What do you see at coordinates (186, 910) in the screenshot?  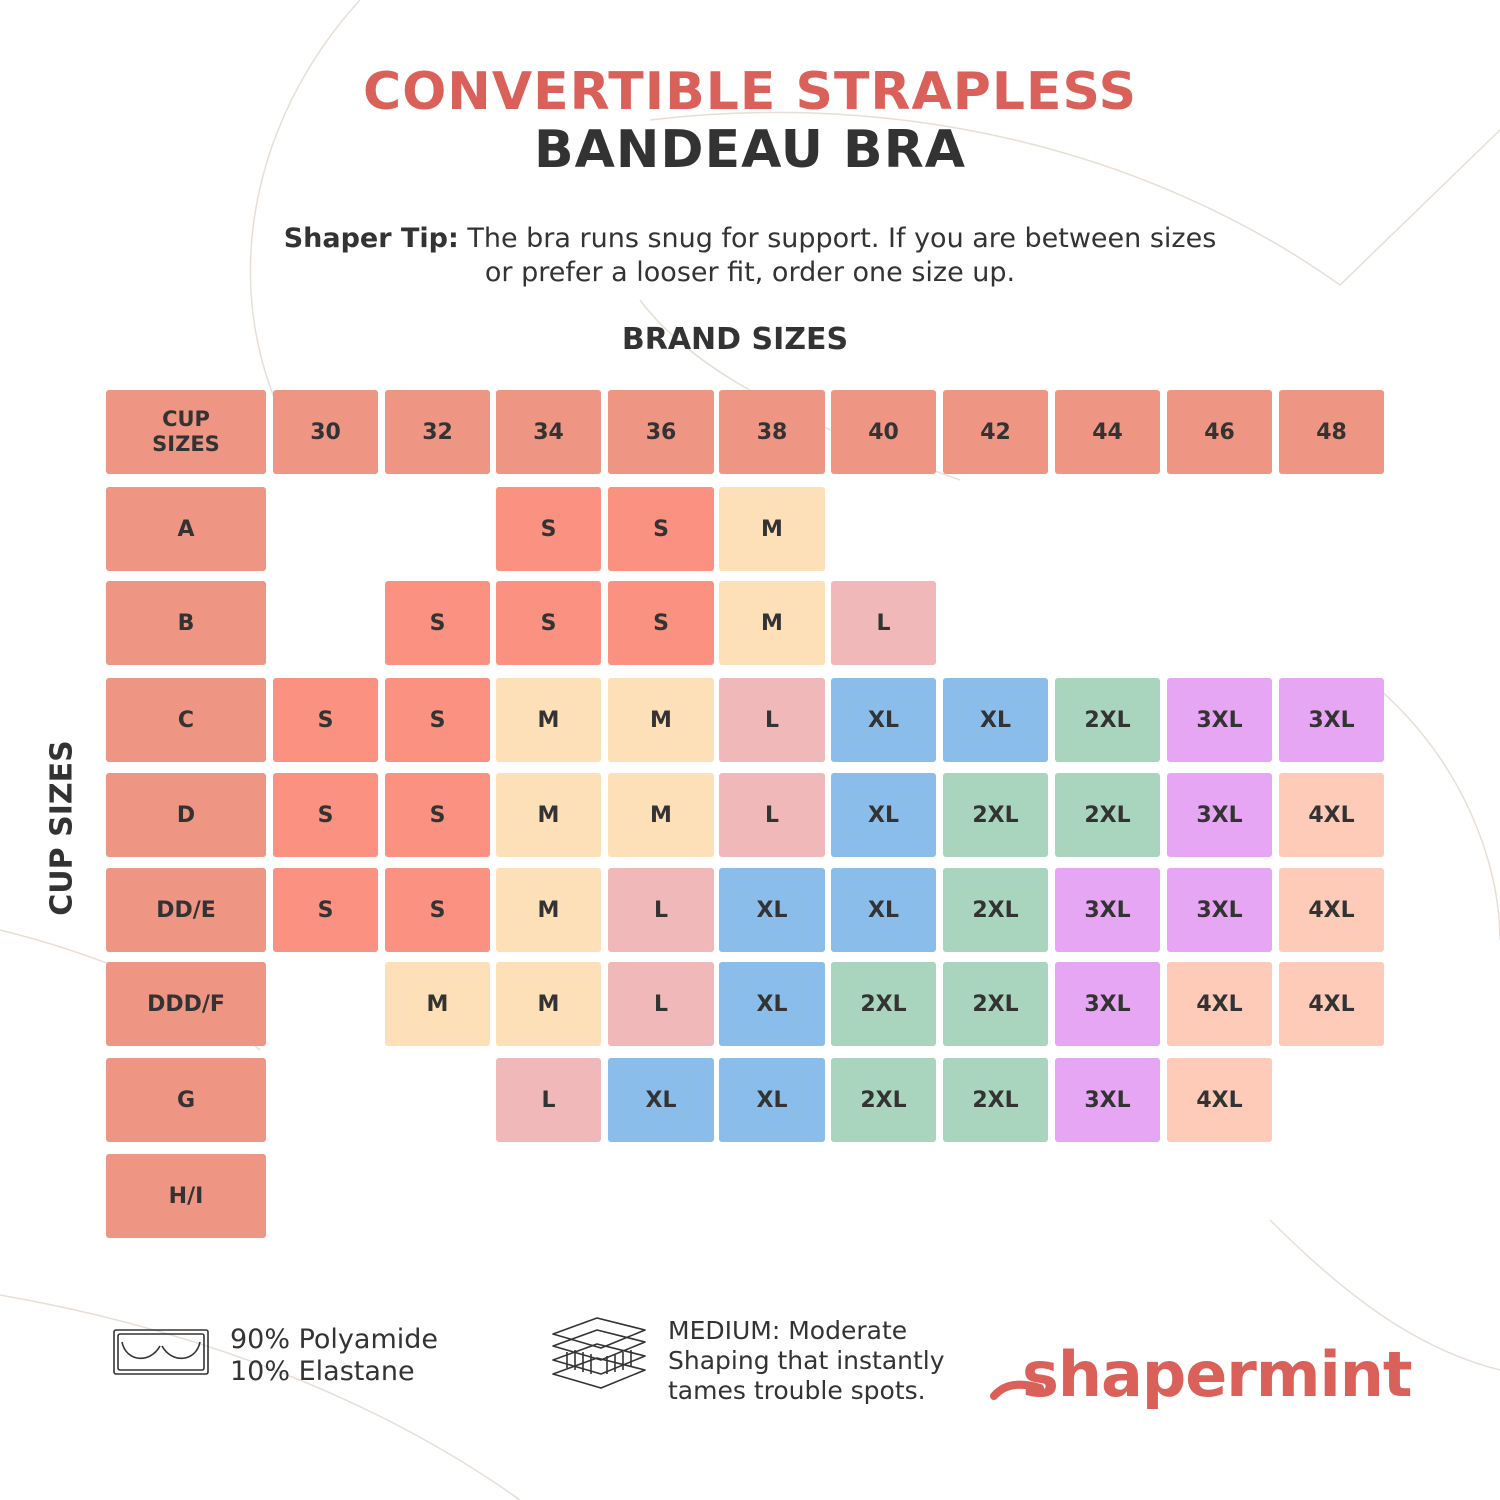 I see `cup-size-row-label: DD/E` at bounding box center [186, 910].